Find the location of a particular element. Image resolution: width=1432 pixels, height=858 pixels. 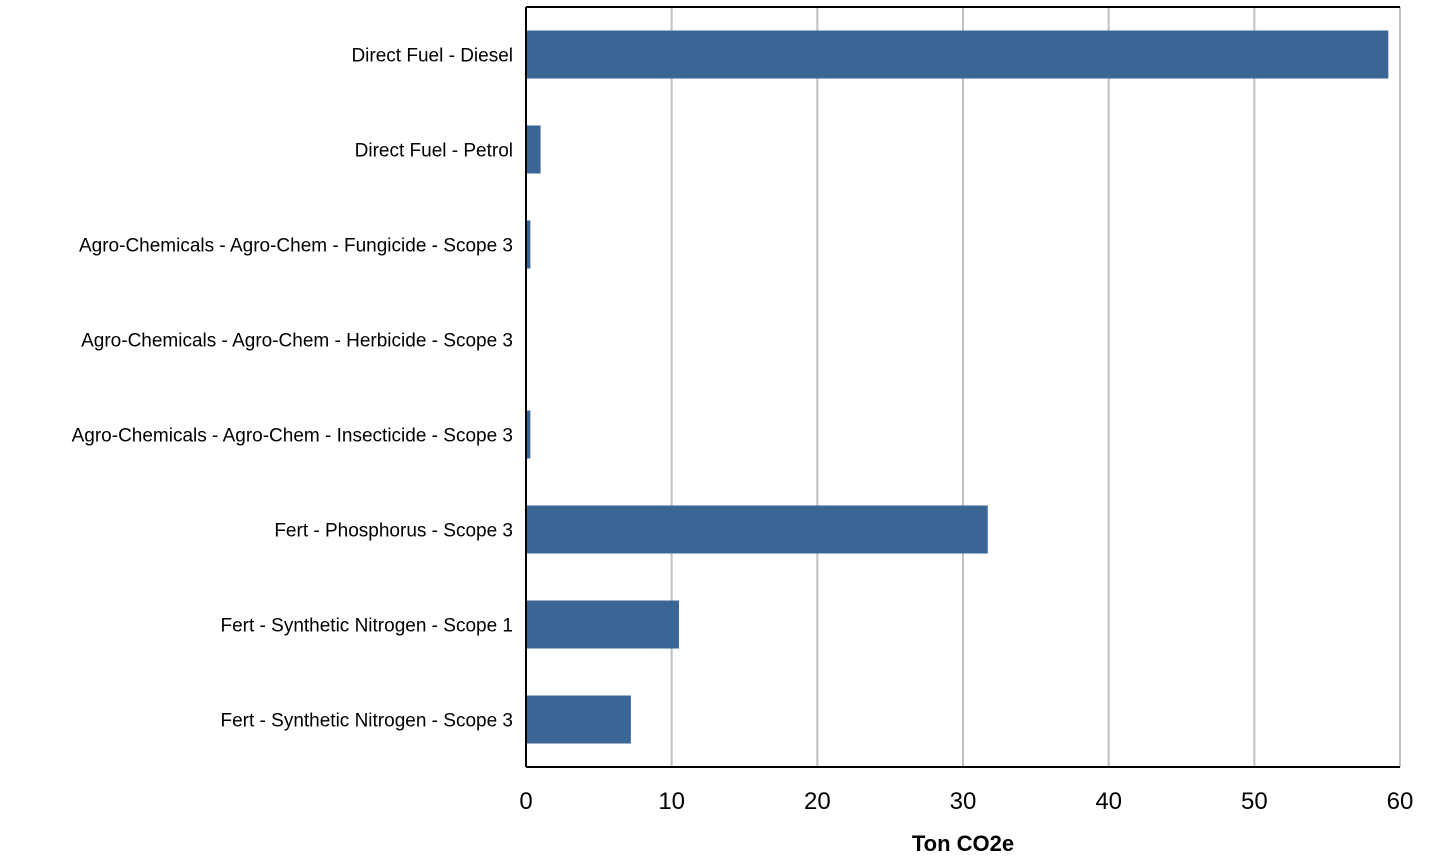

category-label: Direct Fuel - Diesel is located at coordinates (432, 56).